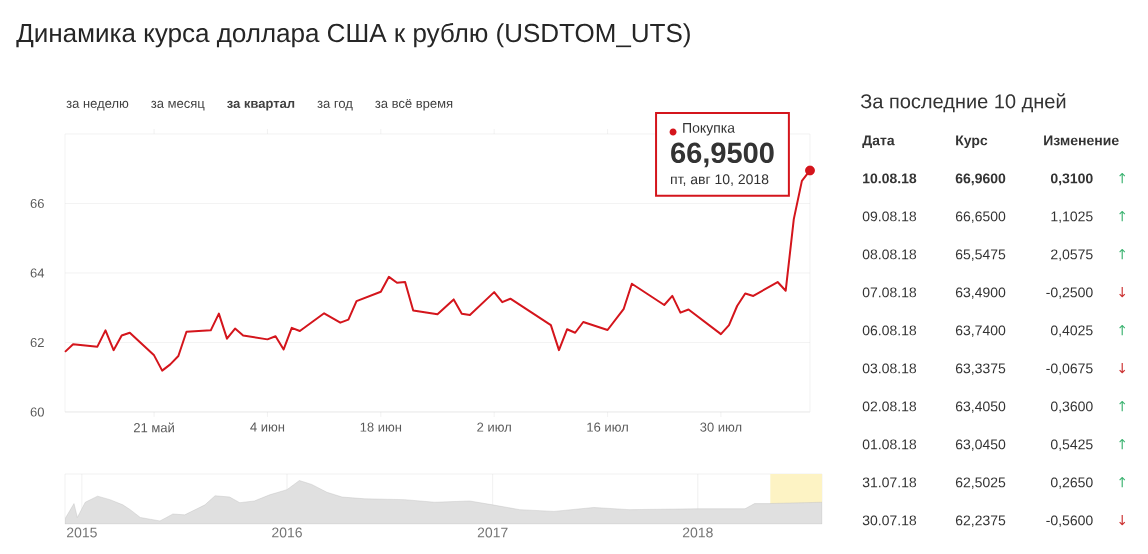  Describe the element at coordinates (1071, 331) in the screenshot. I see `text: 0,4025` at that location.